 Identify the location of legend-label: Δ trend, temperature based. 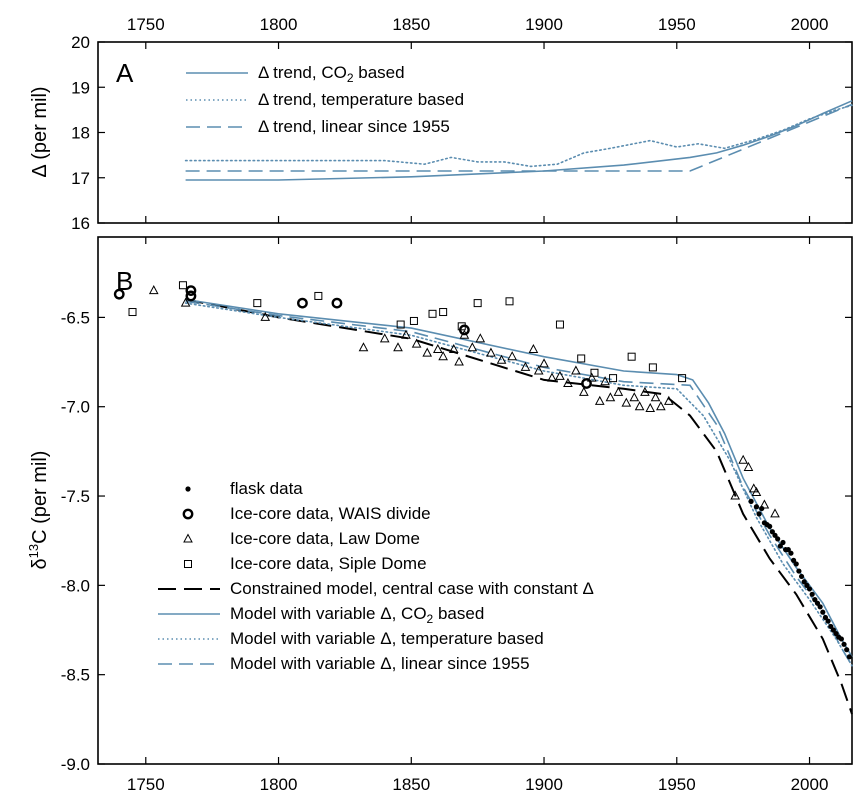
(361, 99).